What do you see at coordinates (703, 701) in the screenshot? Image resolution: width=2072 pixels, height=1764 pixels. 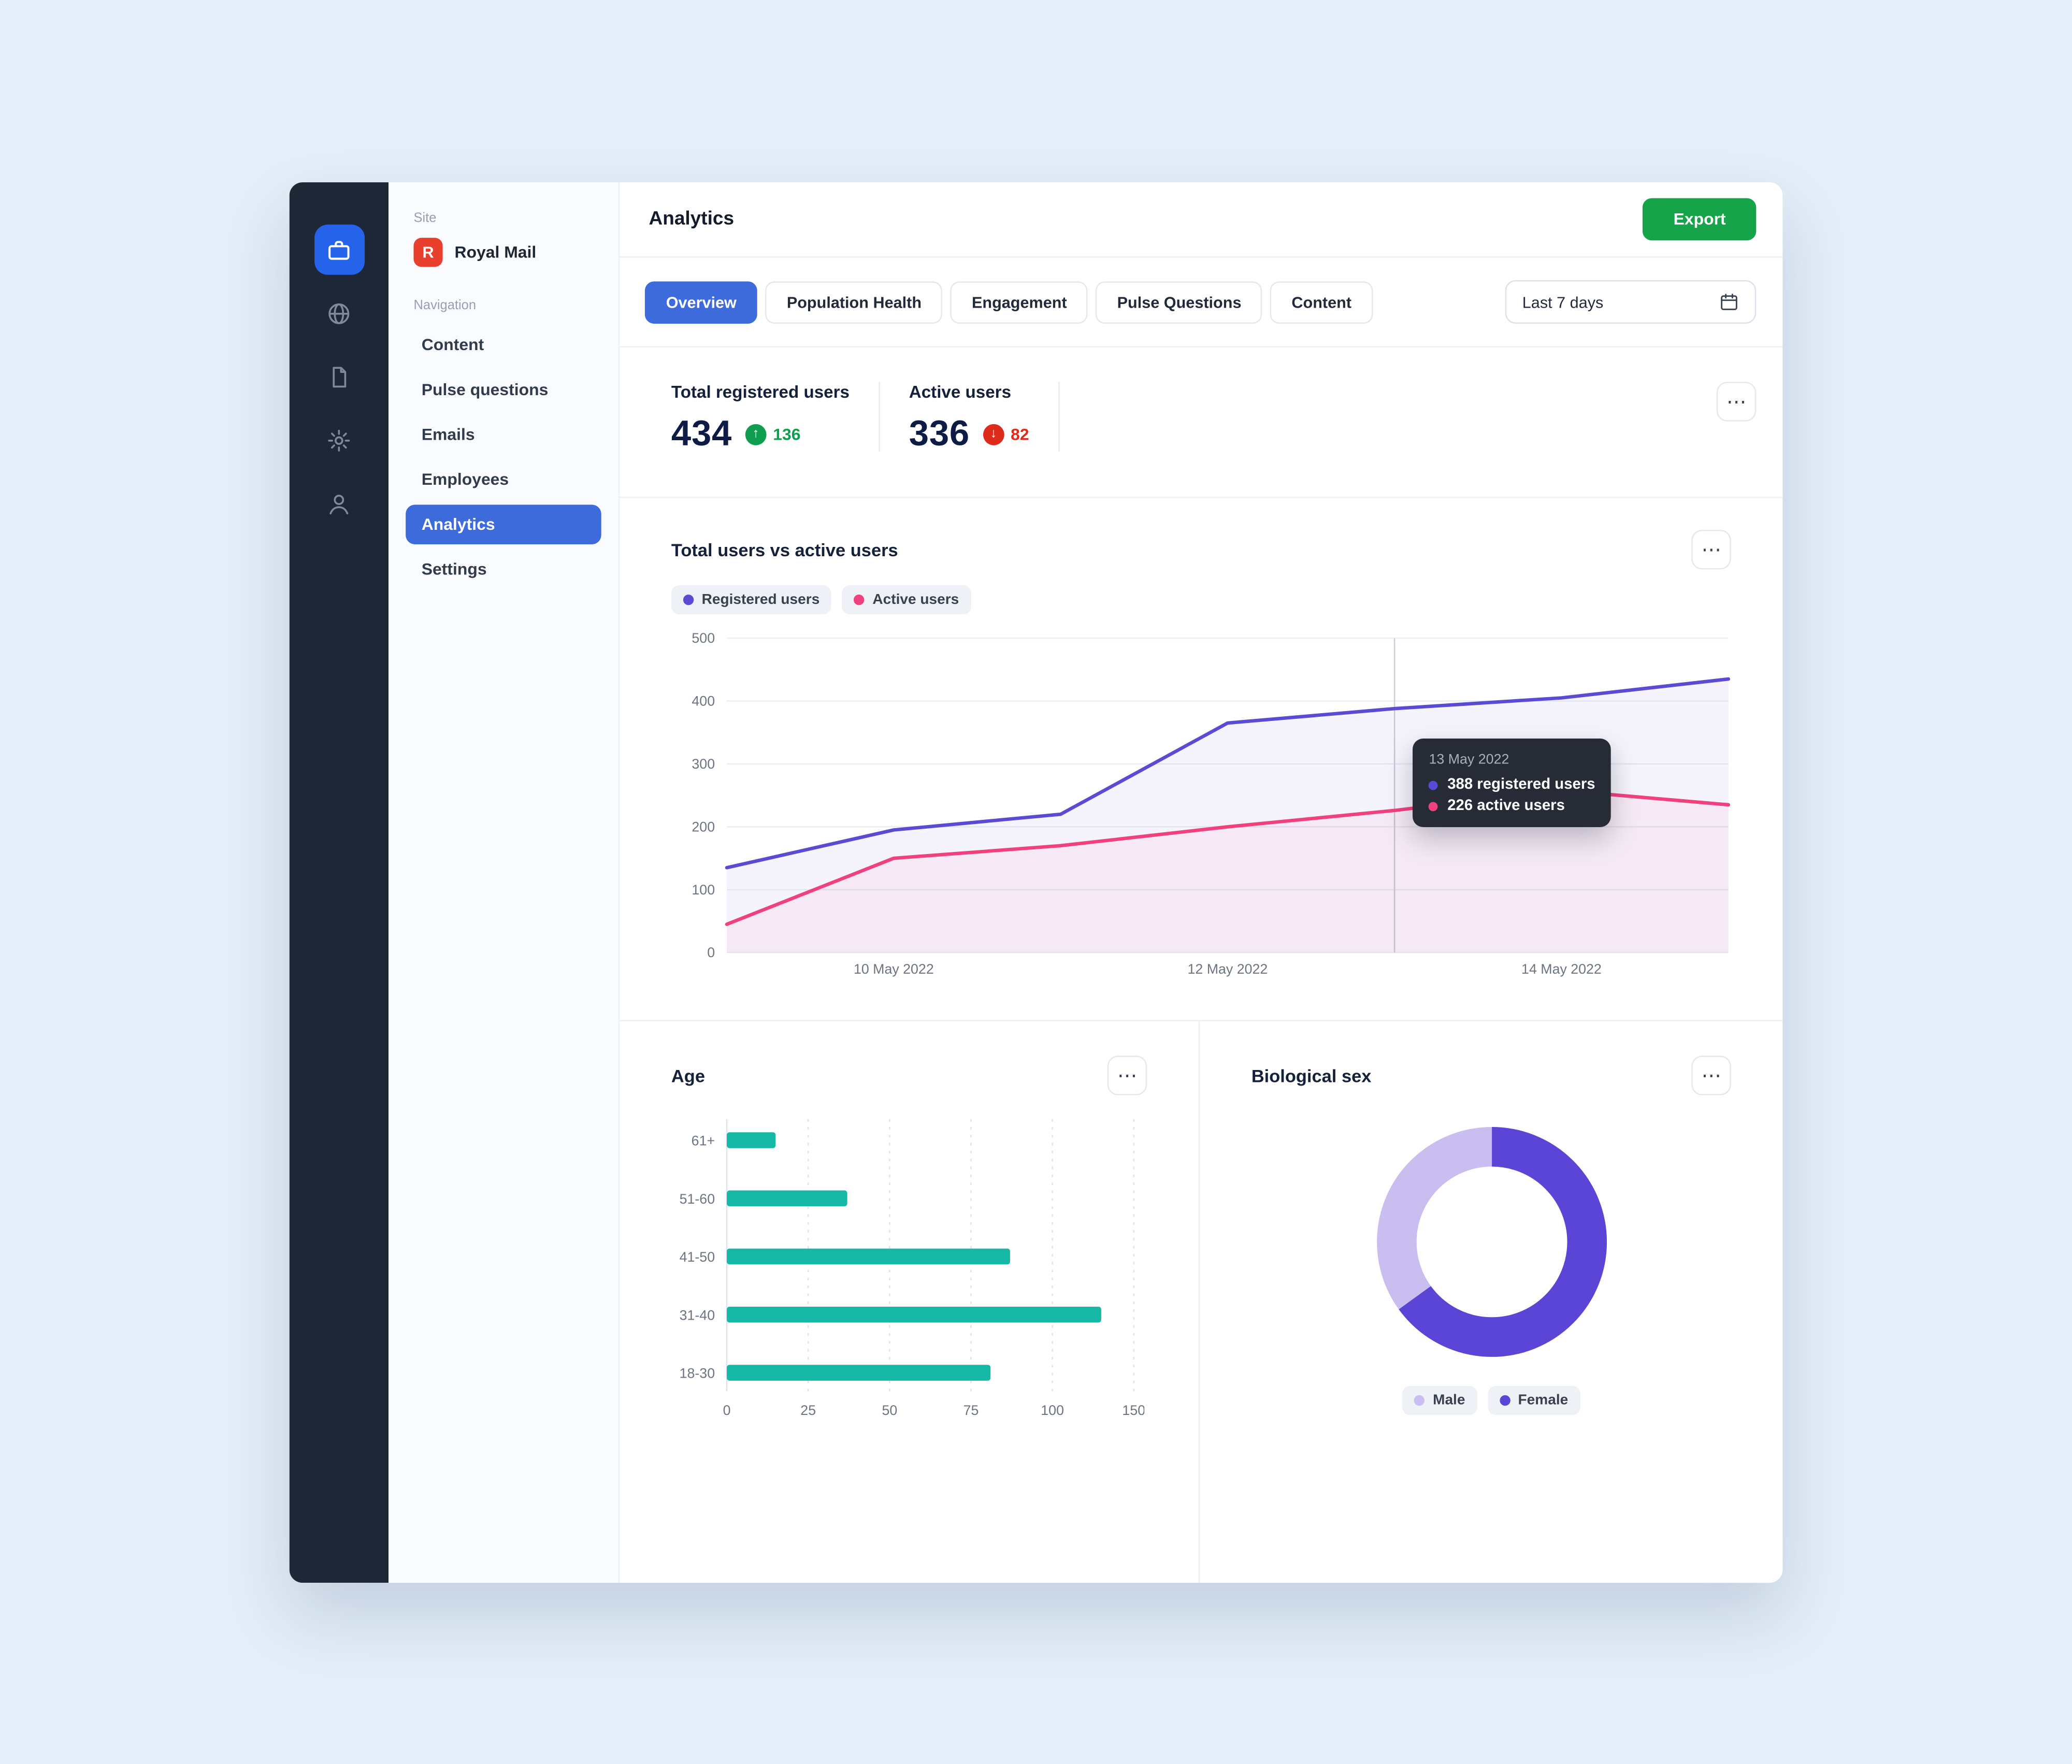 I see `svg-text: 400` at bounding box center [703, 701].